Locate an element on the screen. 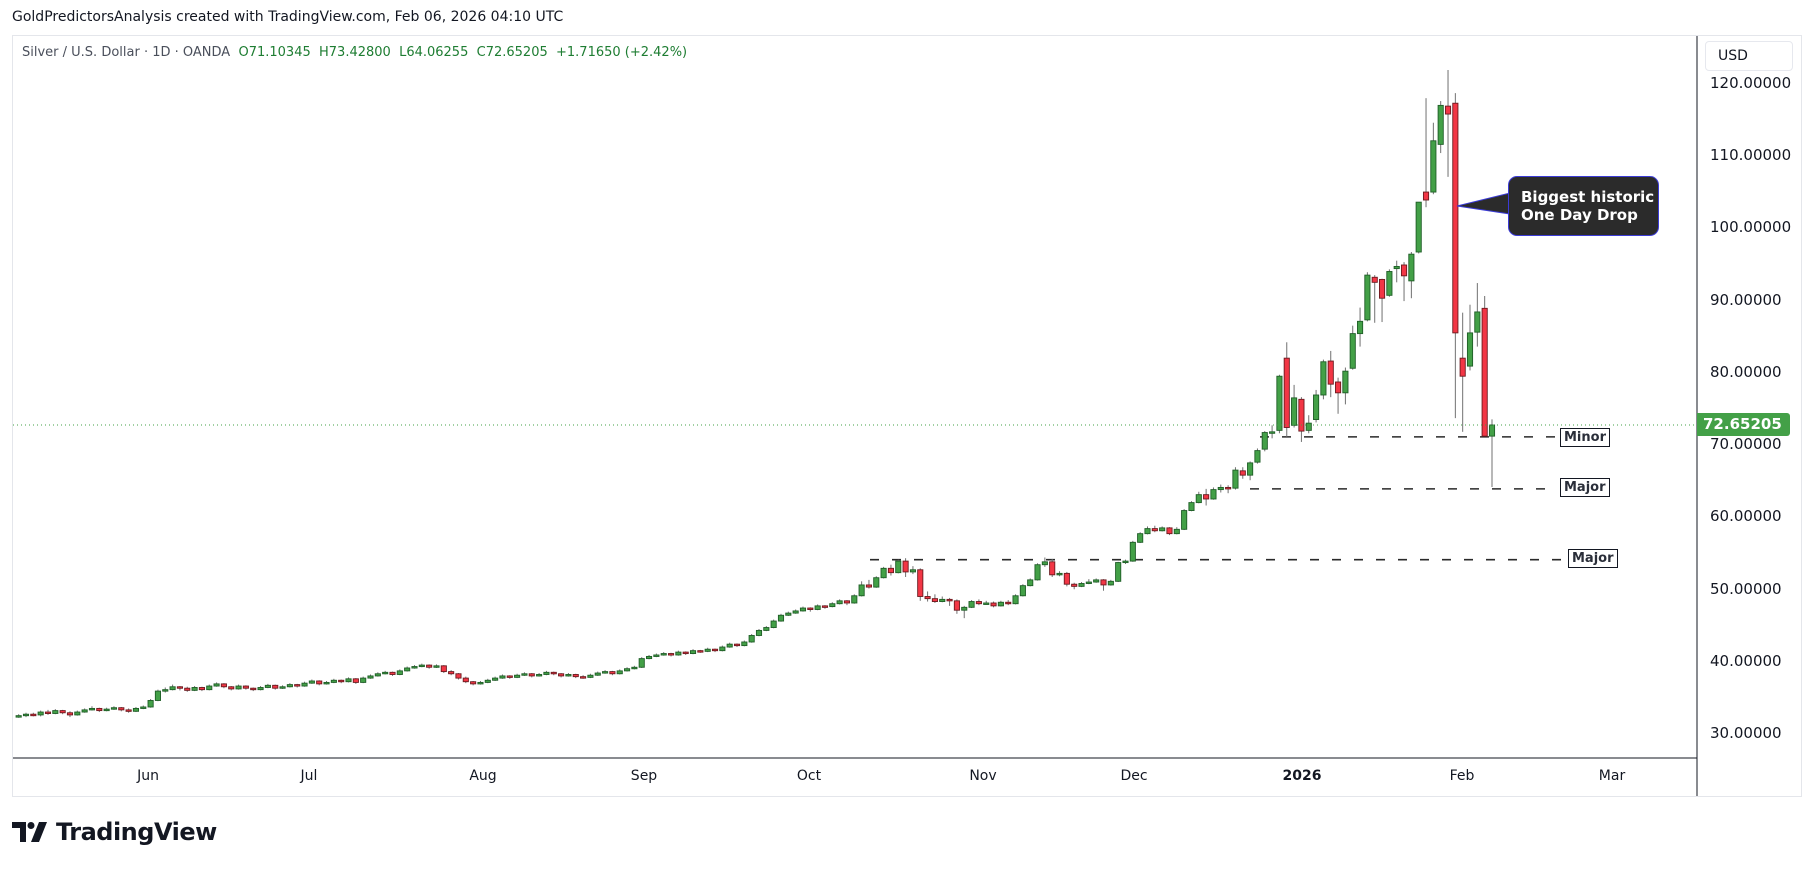  legend-open: O71.10345 is located at coordinates (274, 52).